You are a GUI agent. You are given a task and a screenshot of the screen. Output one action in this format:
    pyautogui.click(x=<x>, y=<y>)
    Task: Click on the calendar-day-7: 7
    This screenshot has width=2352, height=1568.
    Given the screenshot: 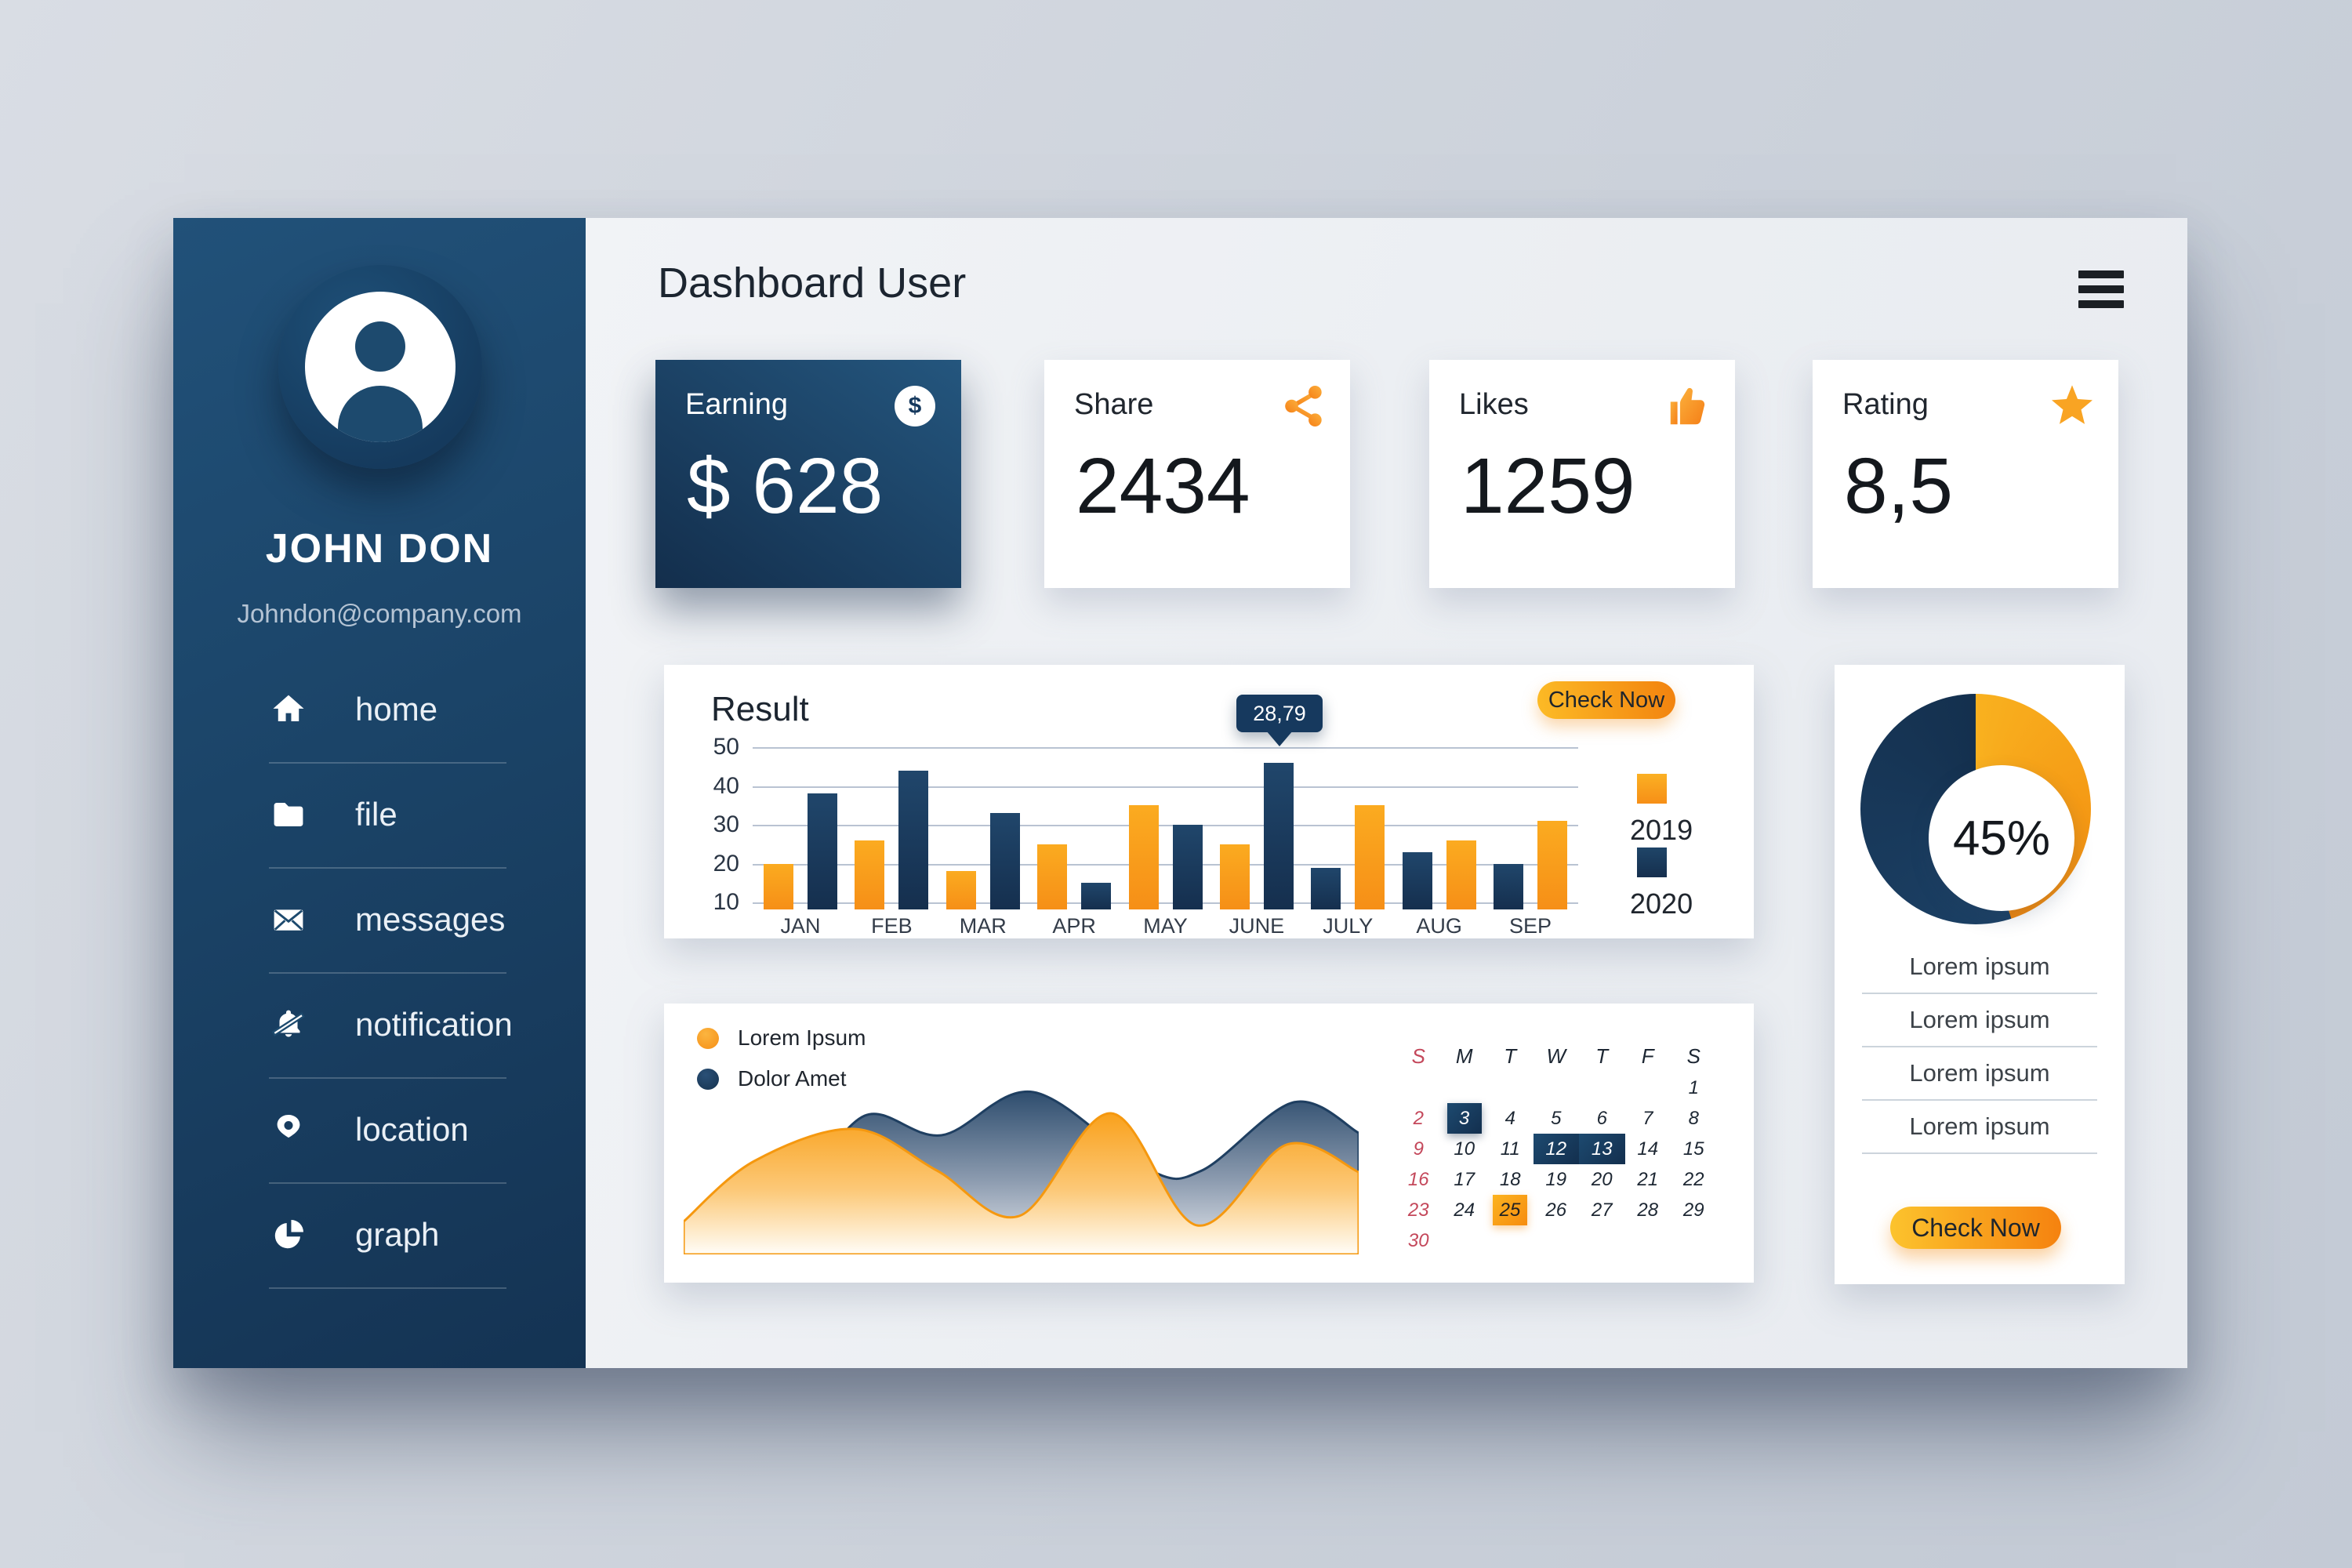 What is the action you would take?
    pyautogui.click(x=1647, y=1118)
    